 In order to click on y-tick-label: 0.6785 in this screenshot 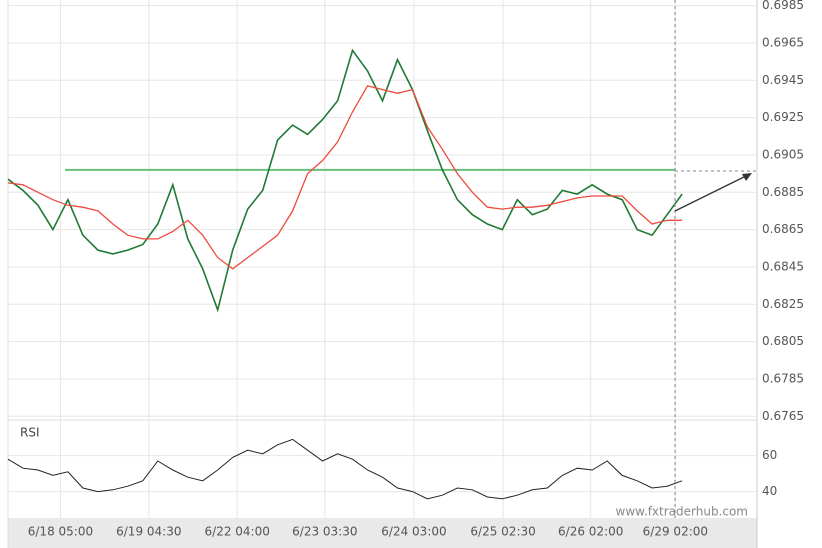, I will do `click(783, 378)`.